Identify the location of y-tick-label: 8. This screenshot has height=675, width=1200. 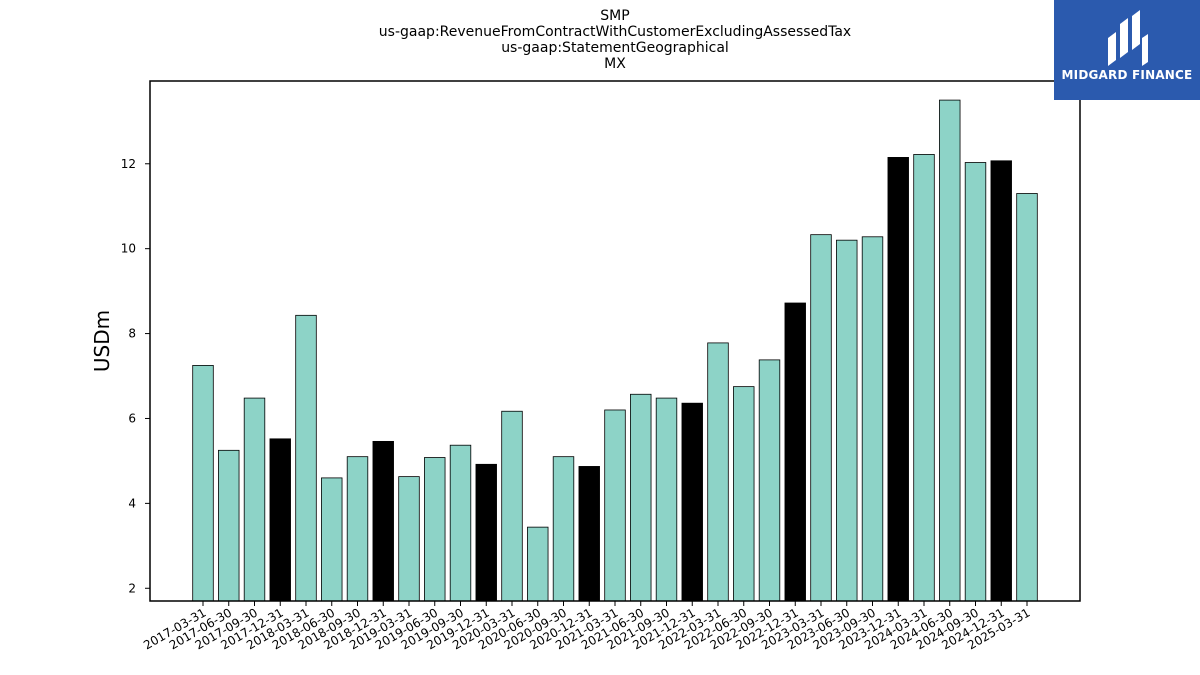
(132, 334).